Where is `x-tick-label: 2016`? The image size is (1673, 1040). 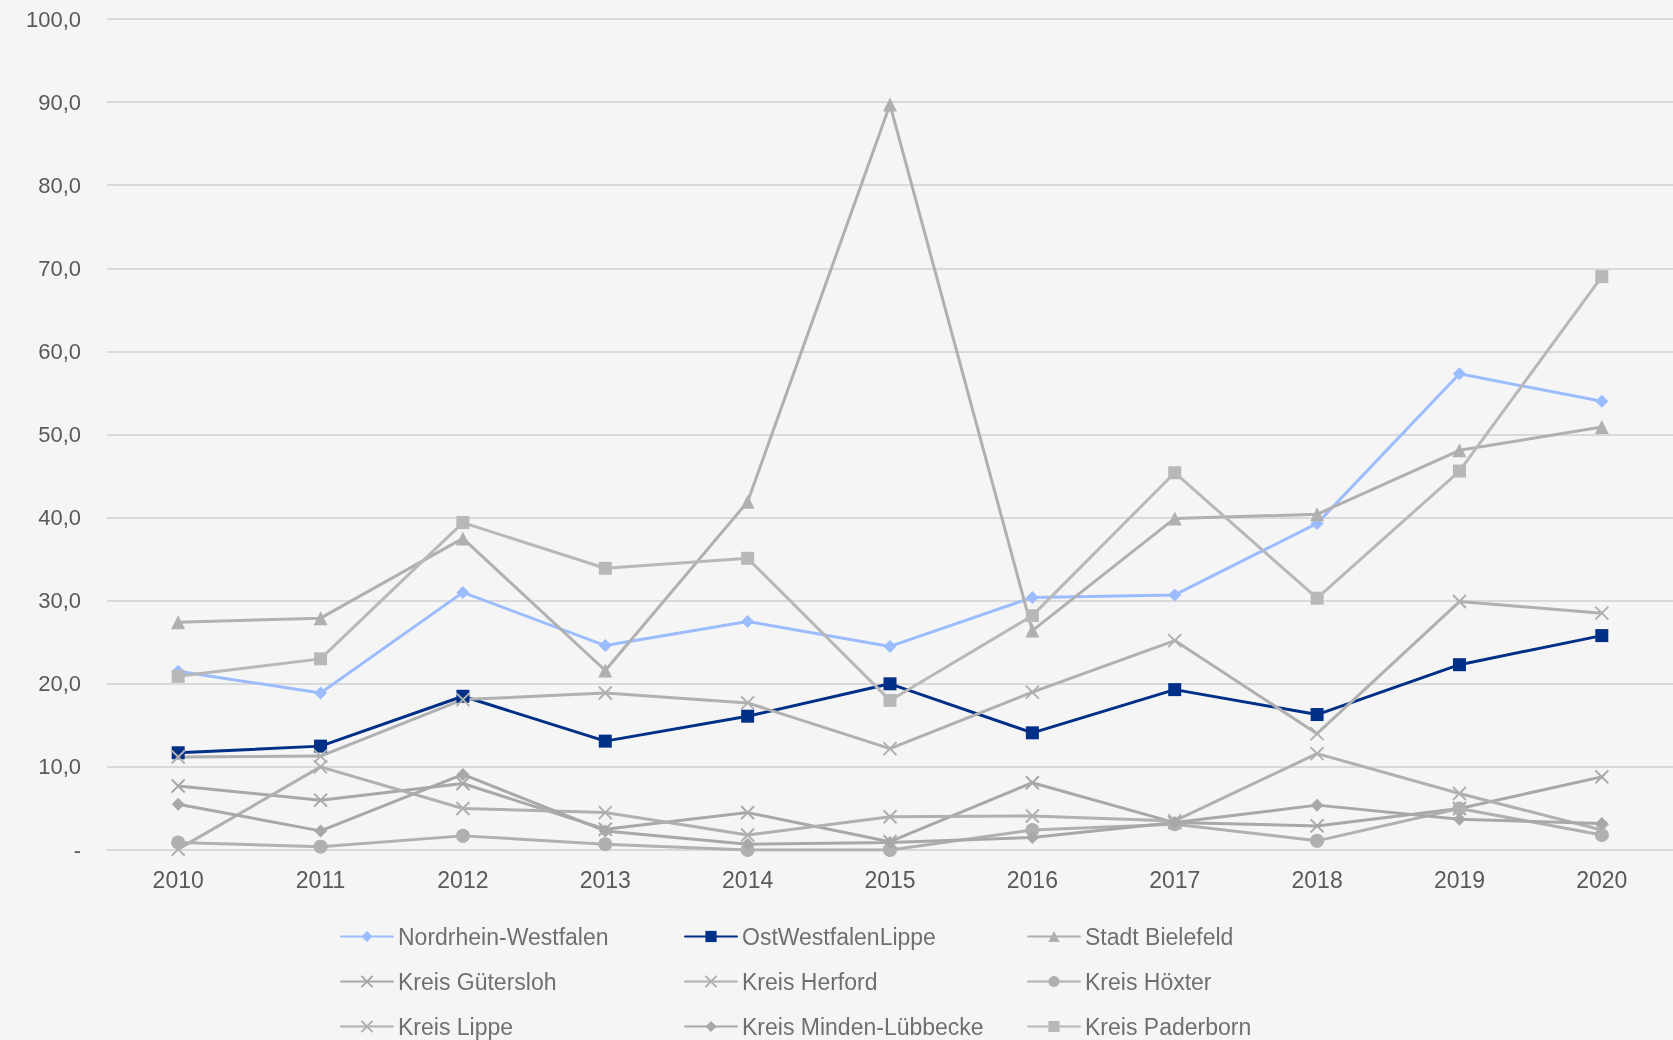
x-tick-label: 2016 is located at coordinates (1032, 879).